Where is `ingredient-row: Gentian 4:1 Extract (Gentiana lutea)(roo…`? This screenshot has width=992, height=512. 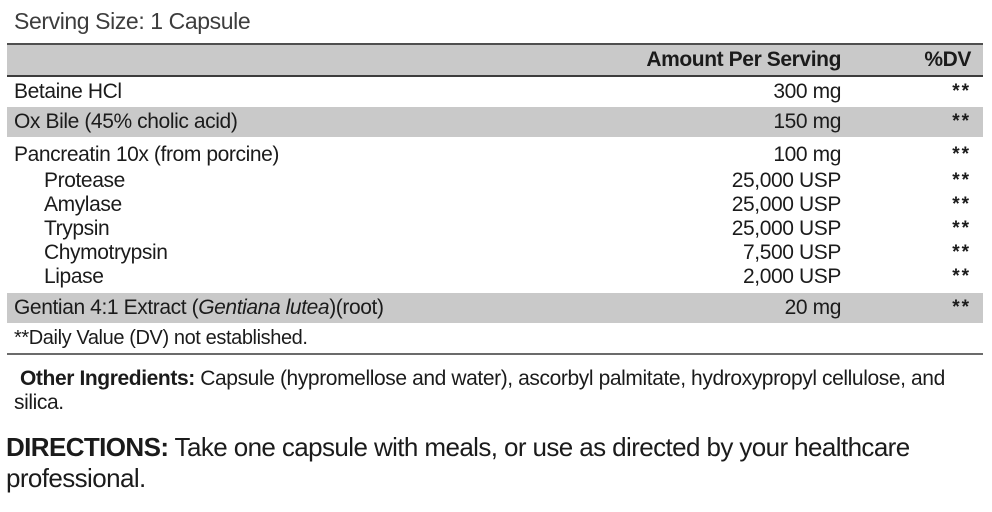 ingredient-row: Gentian 4:1 Extract (Gentiana lutea)(roo… is located at coordinates (495, 308).